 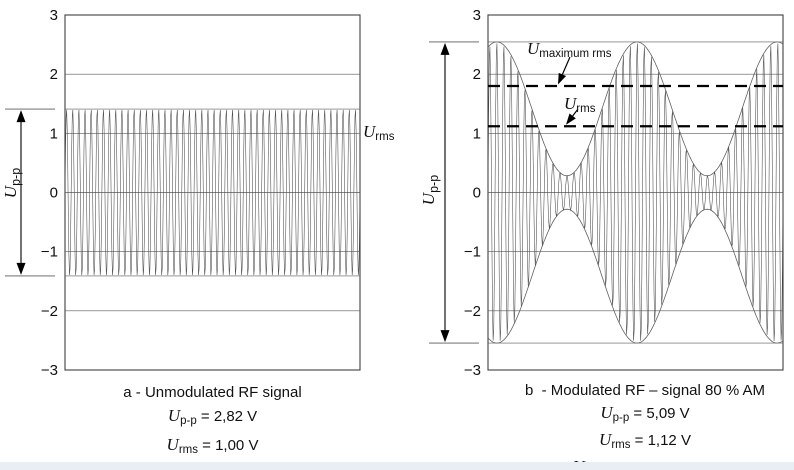 What do you see at coordinates (562, 78) in the screenshot?
I see `annotation-arrow-0-head` at bounding box center [562, 78].